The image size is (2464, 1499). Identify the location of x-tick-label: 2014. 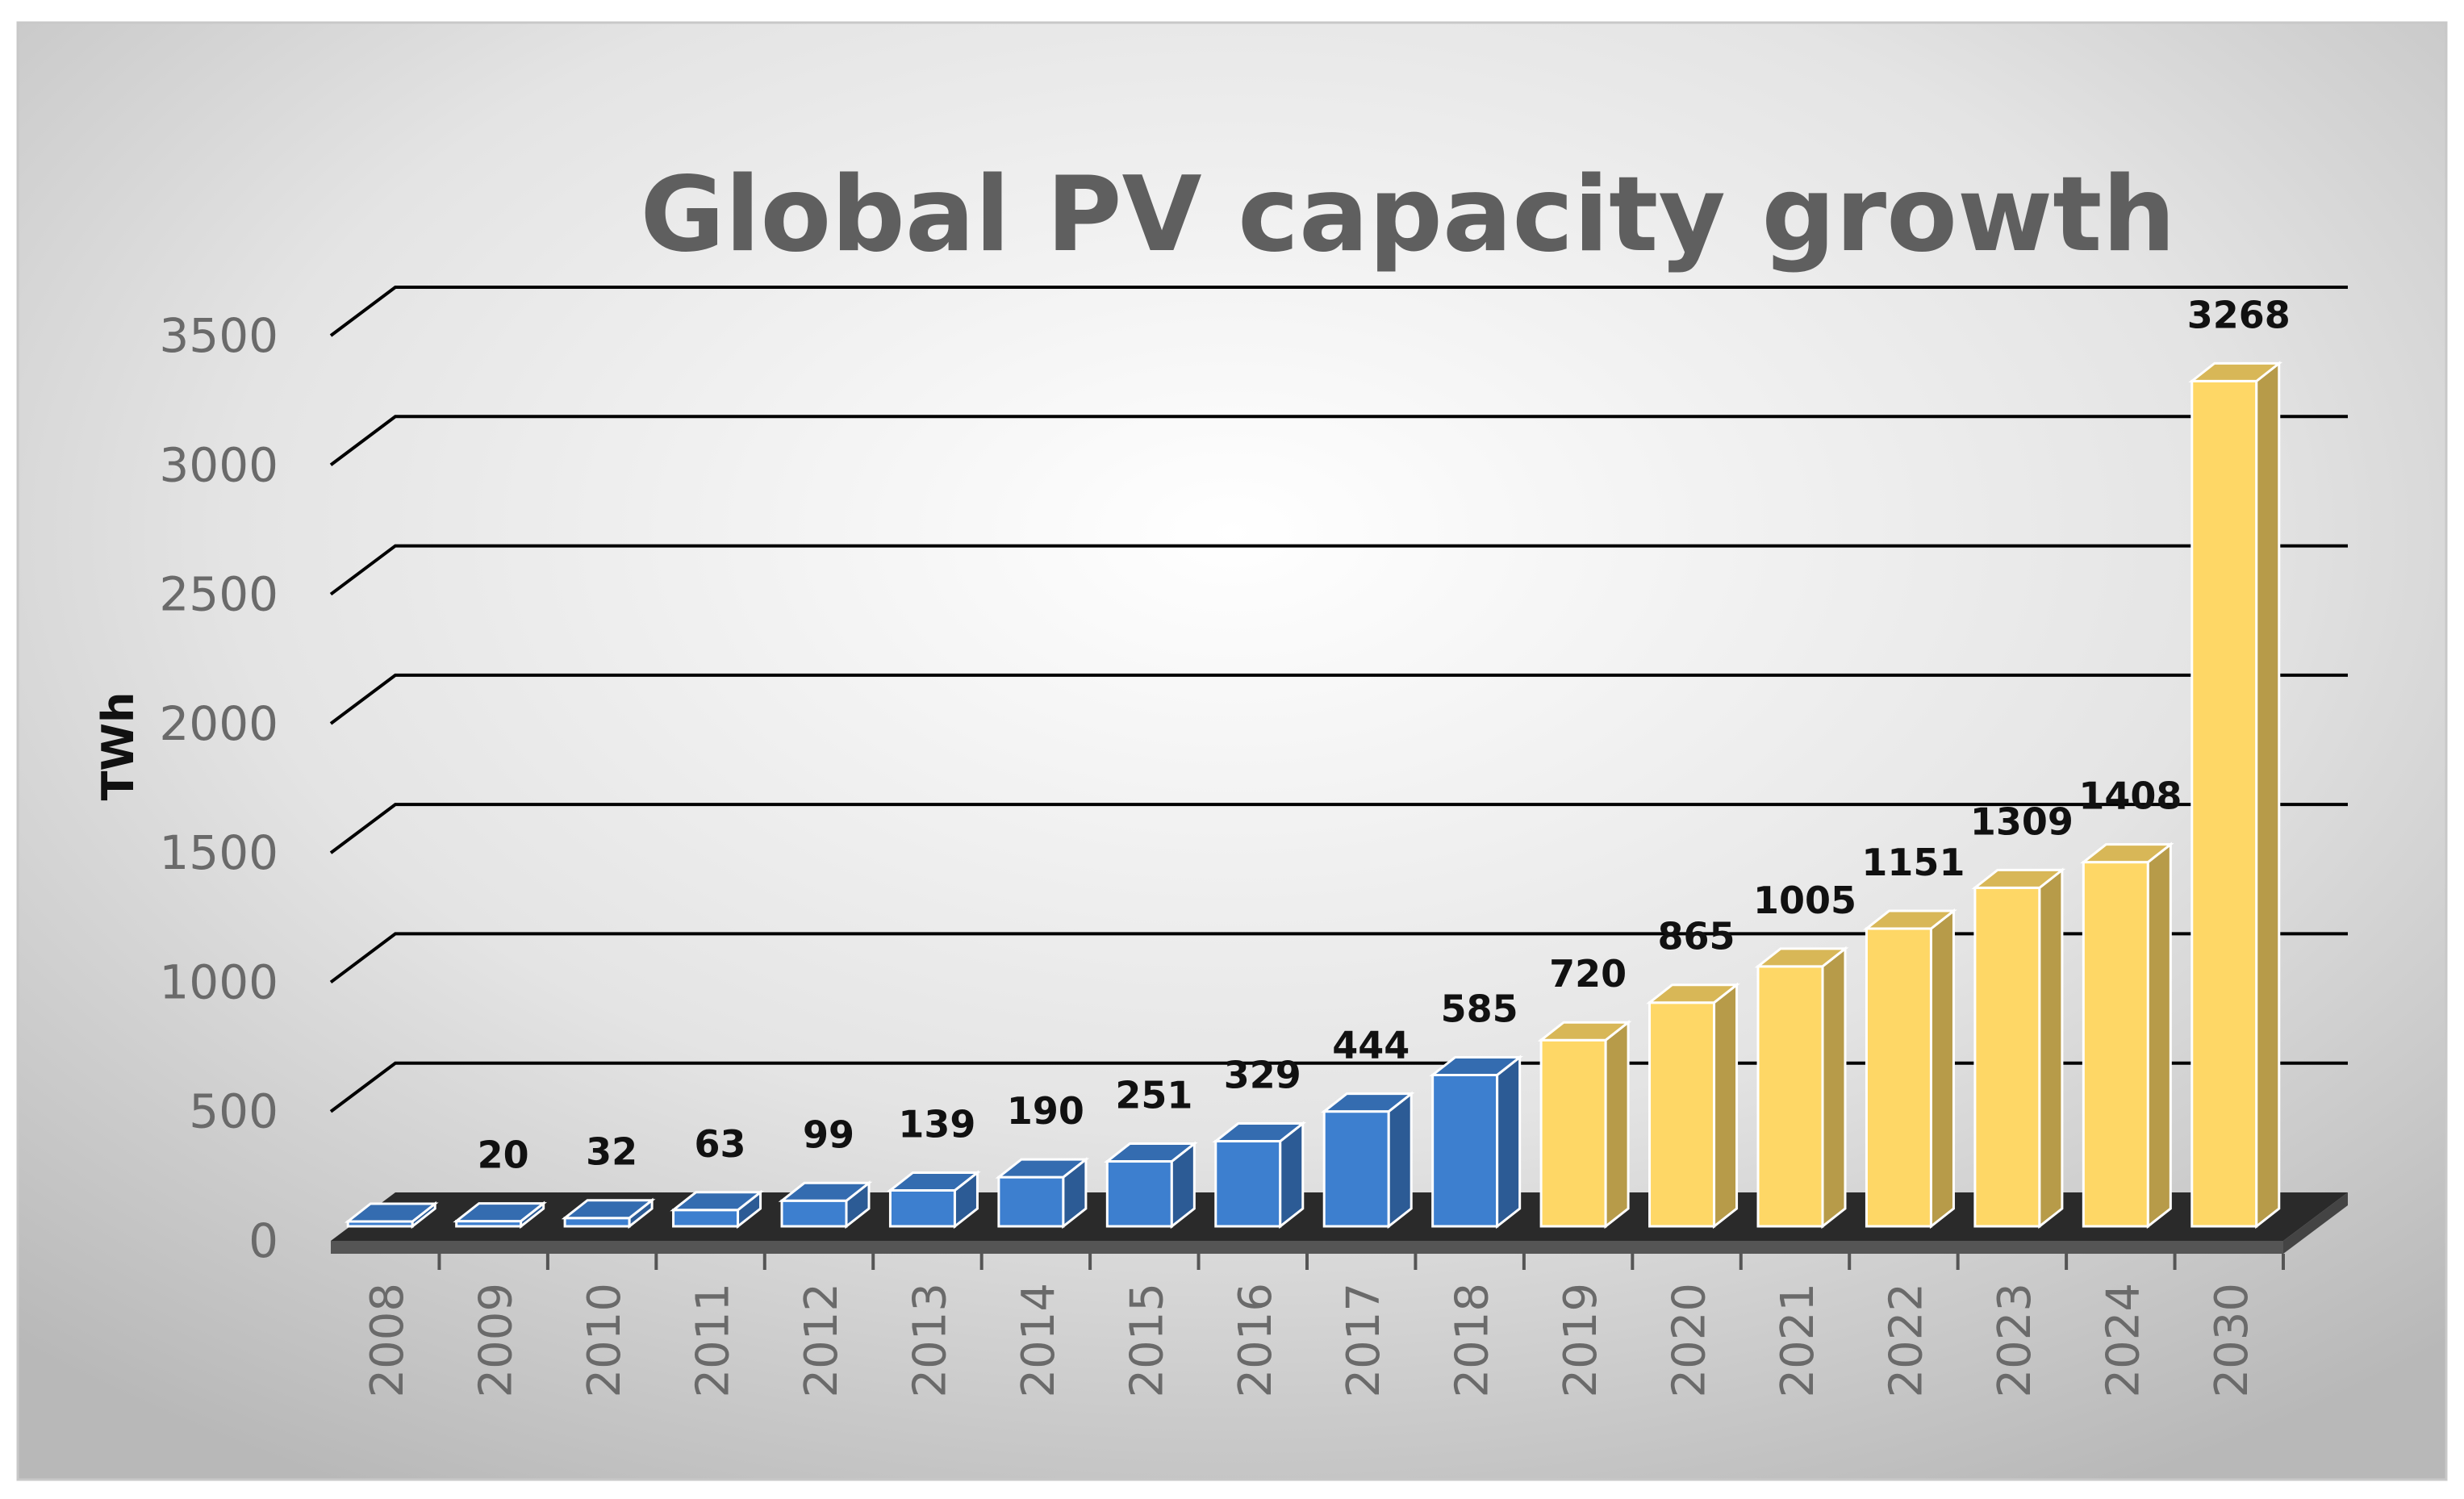
(1039, 1340).